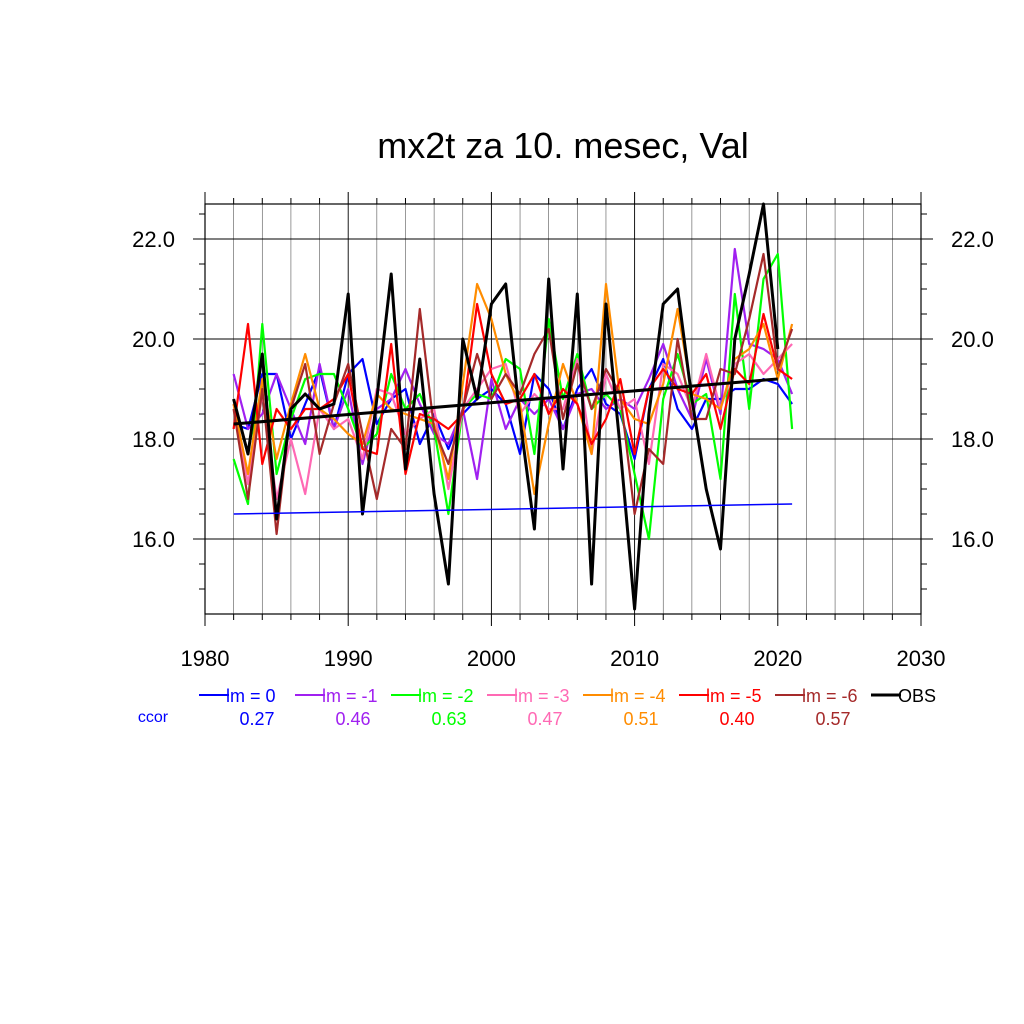 This screenshot has width=1024, height=1024. What do you see at coordinates (972, 339) in the screenshot?
I see `y-tick-label-right: 20.0` at bounding box center [972, 339].